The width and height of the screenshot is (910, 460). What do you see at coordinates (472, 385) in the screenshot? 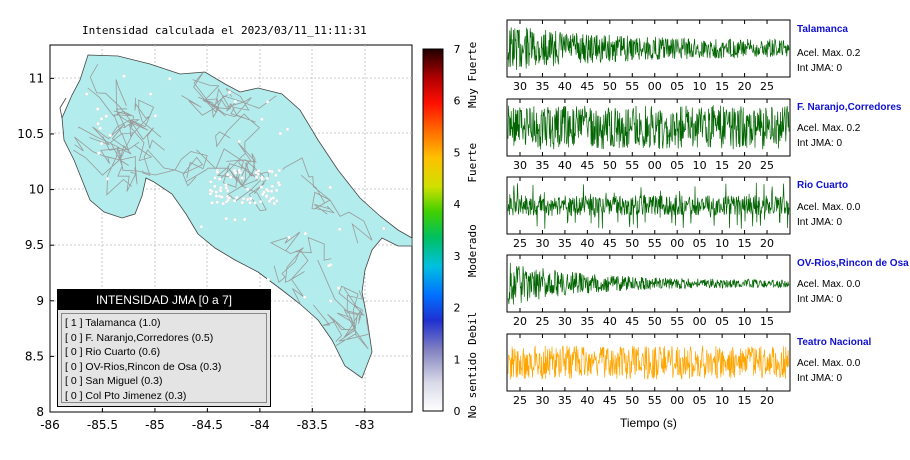
I see `colorbar-label: No sentido` at bounding box center [472, 385].